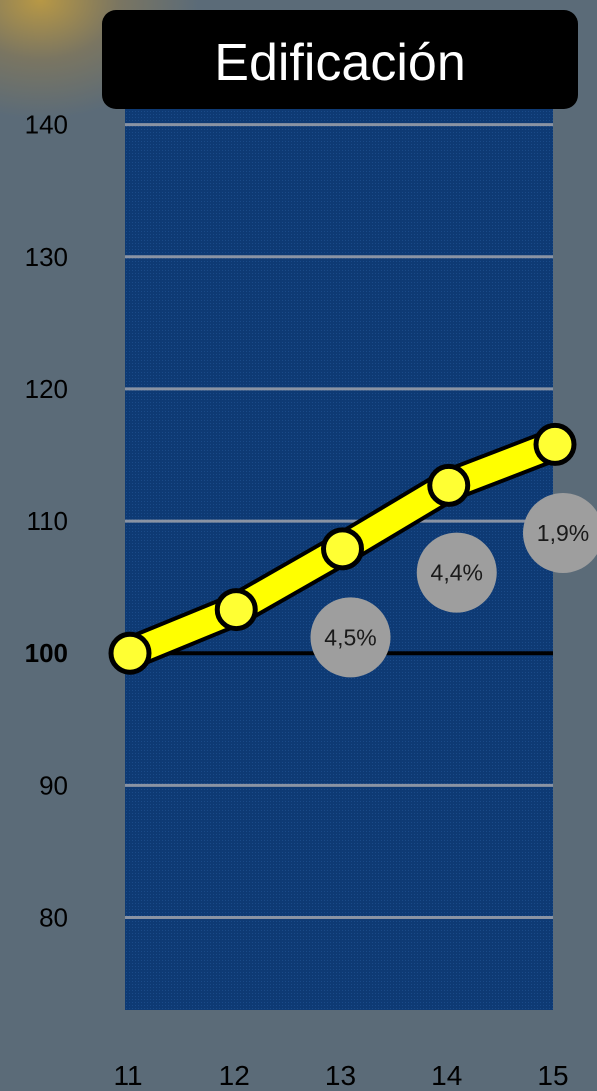 Image resolution: width=597 pixels, height=1091 pixels. Describe the element at coordinates (53, 918) in the screenshot. I see `y-tick-label: 80` at that location.